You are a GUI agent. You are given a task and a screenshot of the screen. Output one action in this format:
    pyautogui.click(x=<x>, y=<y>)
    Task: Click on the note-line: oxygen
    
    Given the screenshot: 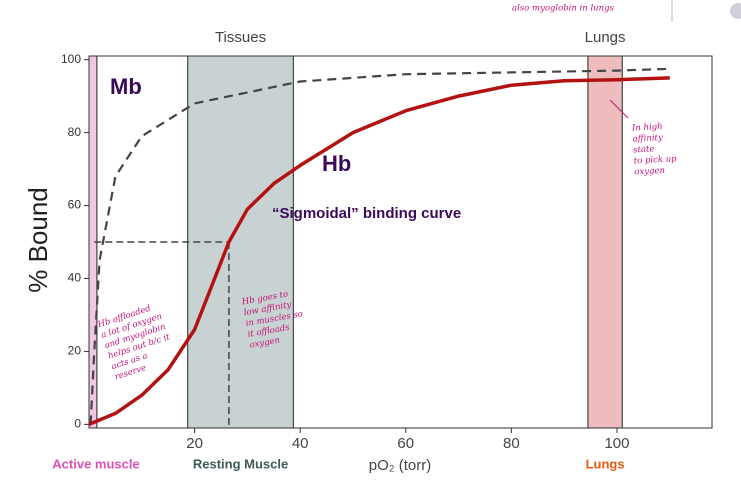 What is the action you would take?
    pyautogui.click(x=649, y=172)
    